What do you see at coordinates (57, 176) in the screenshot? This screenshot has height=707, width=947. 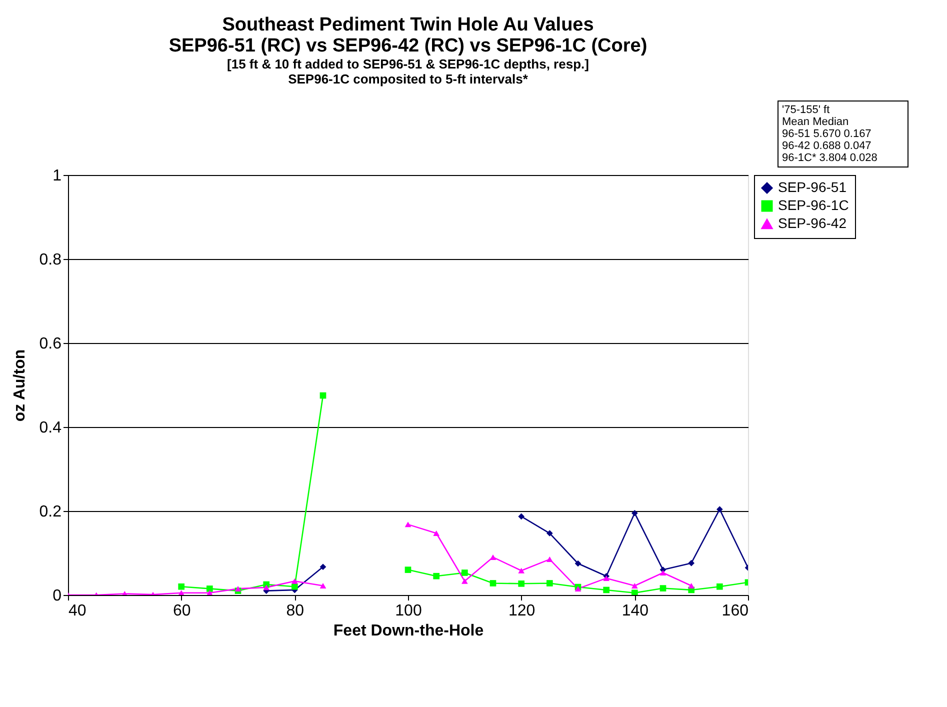 I see `y-tick-label: 1` at bounding box center [57, 176].